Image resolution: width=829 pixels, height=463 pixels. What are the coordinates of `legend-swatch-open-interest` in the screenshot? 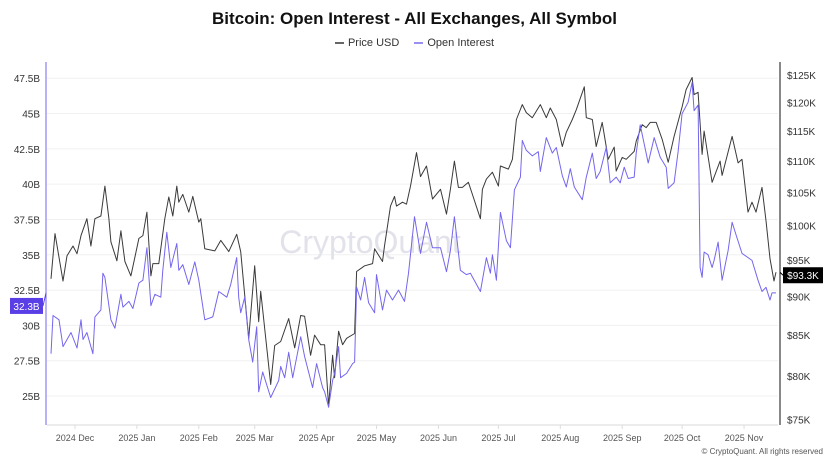 It's located at (419, 43).